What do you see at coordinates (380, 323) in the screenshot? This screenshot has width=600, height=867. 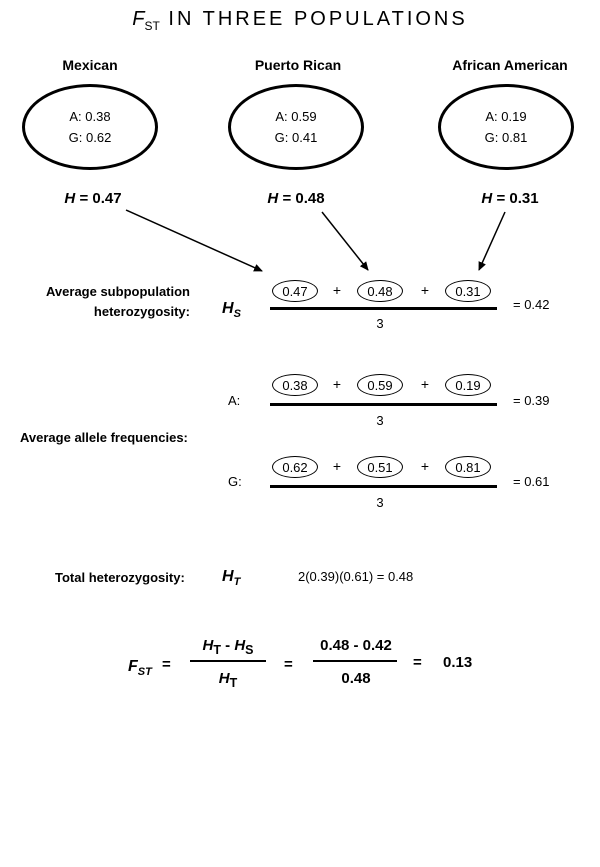 I see `hs-denominator: 3` at bounding box center [380, 323].